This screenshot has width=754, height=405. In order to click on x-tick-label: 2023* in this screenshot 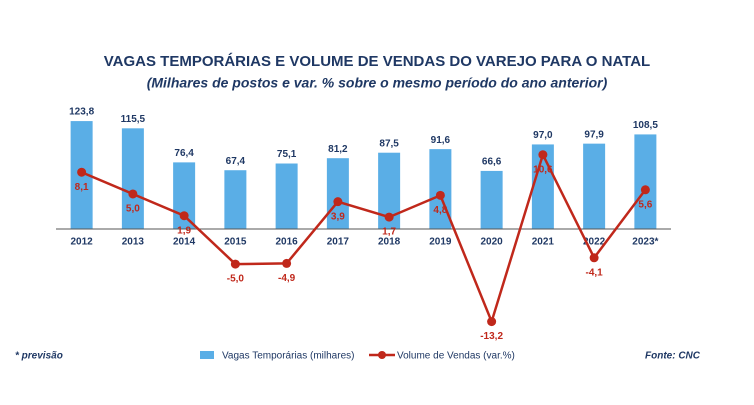, I will do `click(645, 242)`.